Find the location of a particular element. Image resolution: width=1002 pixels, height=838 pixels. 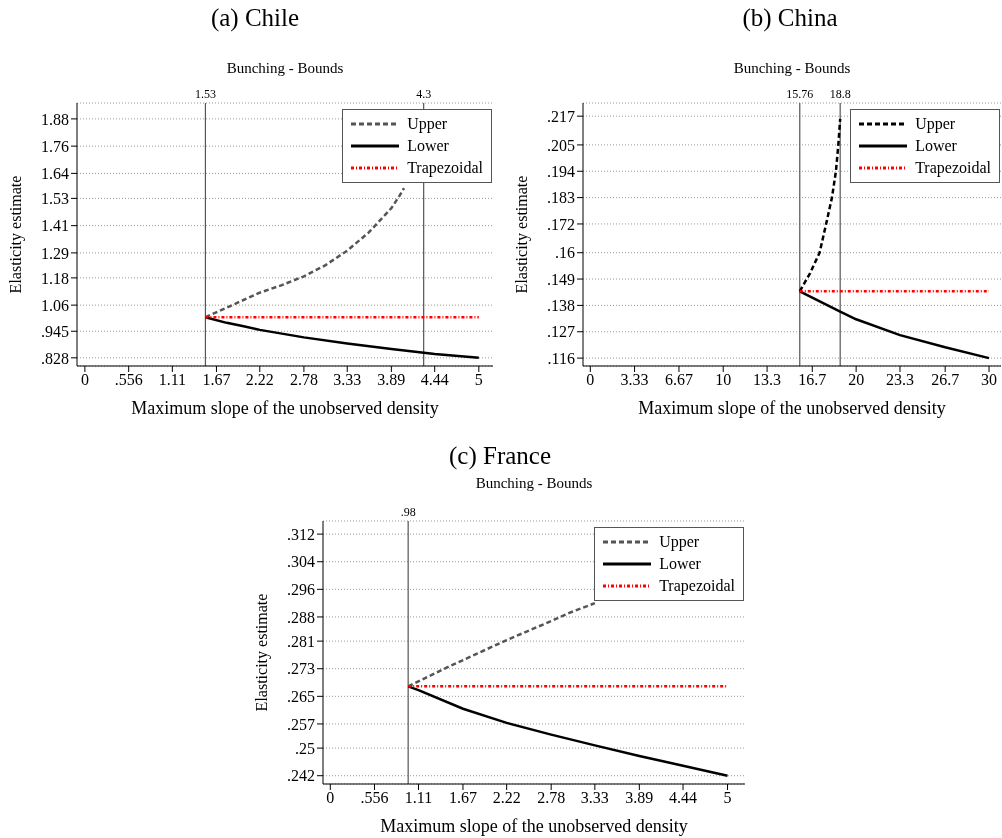

y-tick-label: .149 is located at coordinates (561, 279).